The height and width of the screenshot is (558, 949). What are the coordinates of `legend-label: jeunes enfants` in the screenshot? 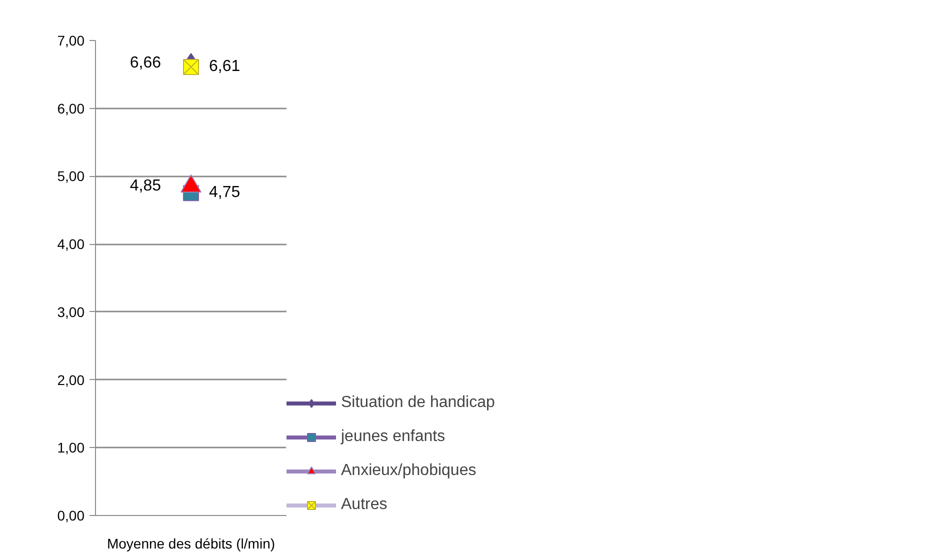 It's located at (393, 437).